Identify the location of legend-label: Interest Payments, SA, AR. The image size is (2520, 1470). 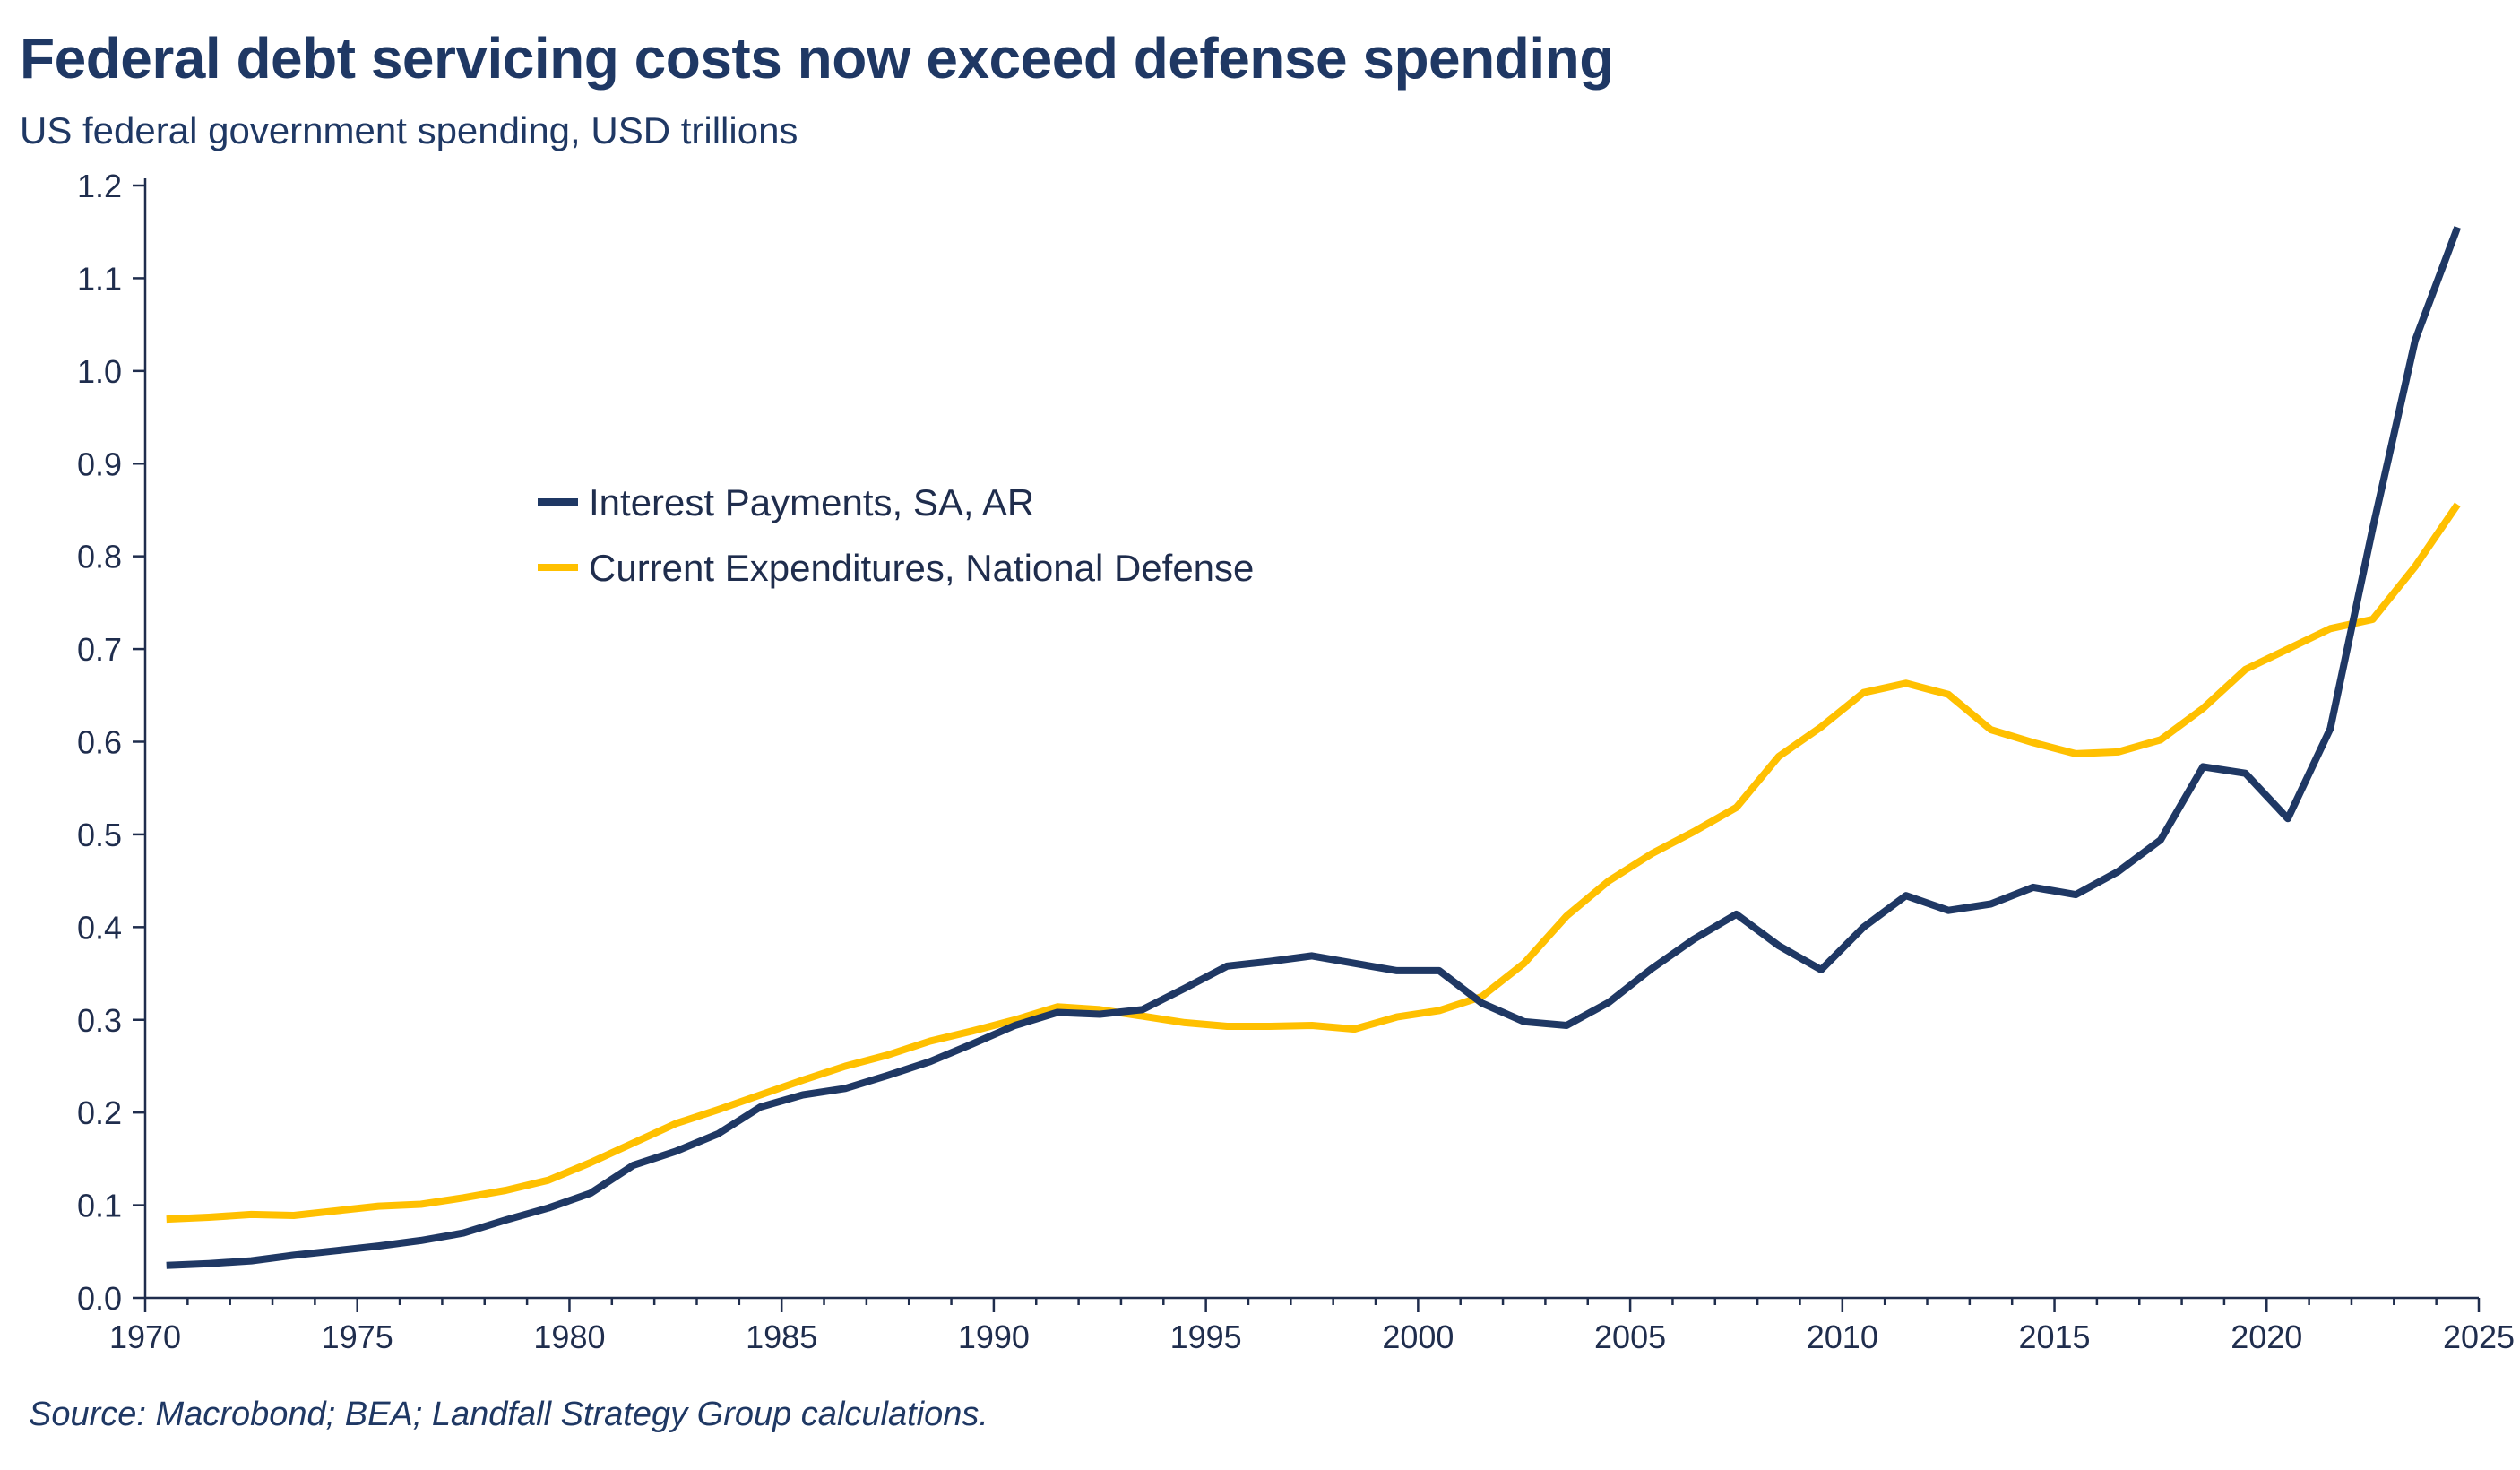
(811, 502).